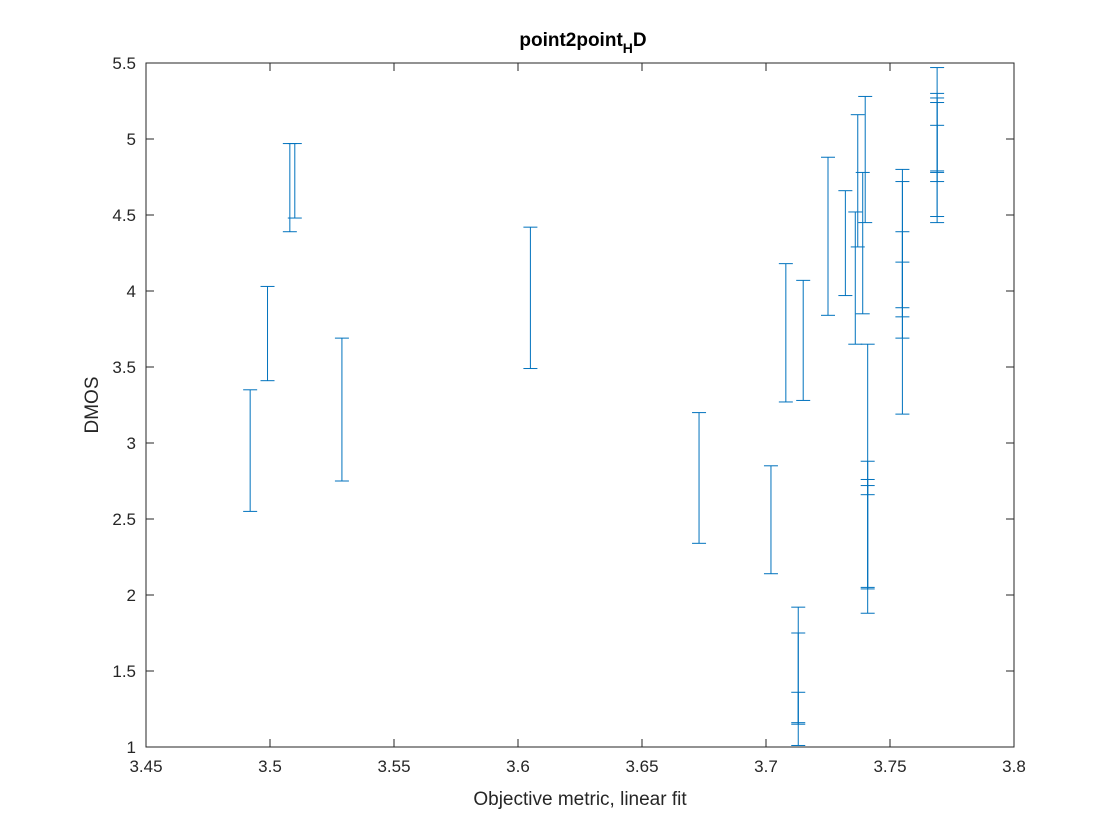 This screenshot has width=1120, height=840. Describe the element at coordinates (131, 291) in the screenshot. I see `y-tick-label: 4` at that location.